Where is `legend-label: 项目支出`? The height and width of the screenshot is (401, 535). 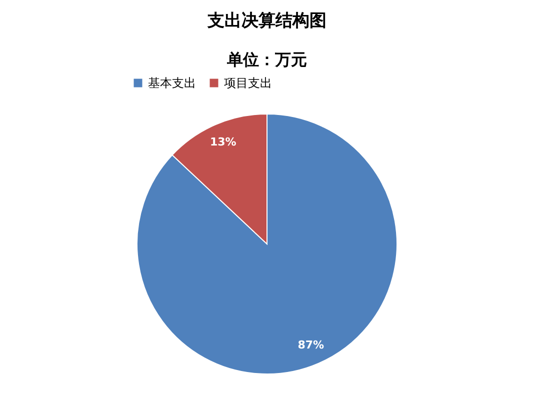 legend-label: 项目支出 is located at coordinates (248, 83).